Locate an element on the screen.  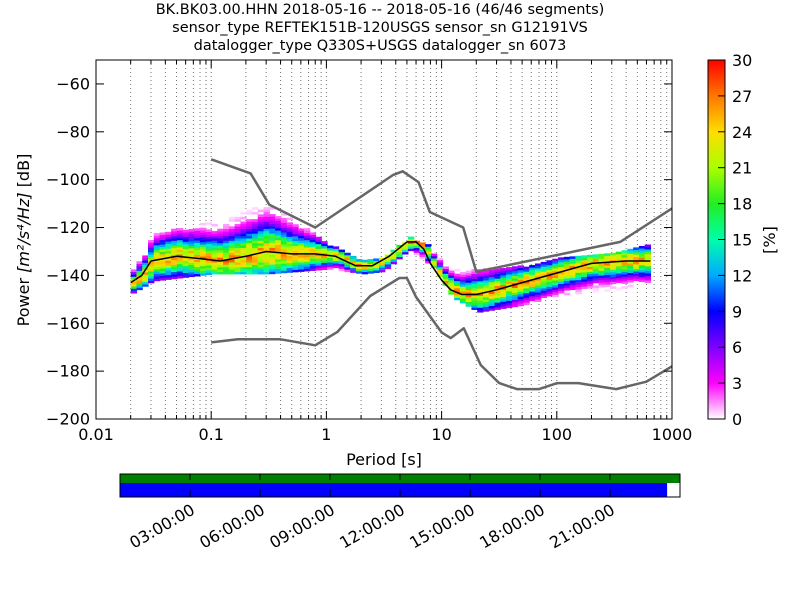
x-tick-label: 10 is located at coordinates (441, 434).